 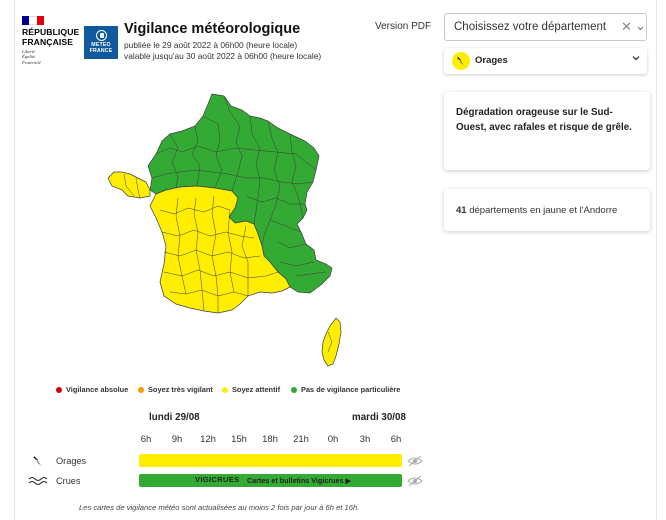 What do you see at coordinates (101, 36) in the screenshot?
I see `meteo-france-mark-icon` at bounding box center [101, 36].